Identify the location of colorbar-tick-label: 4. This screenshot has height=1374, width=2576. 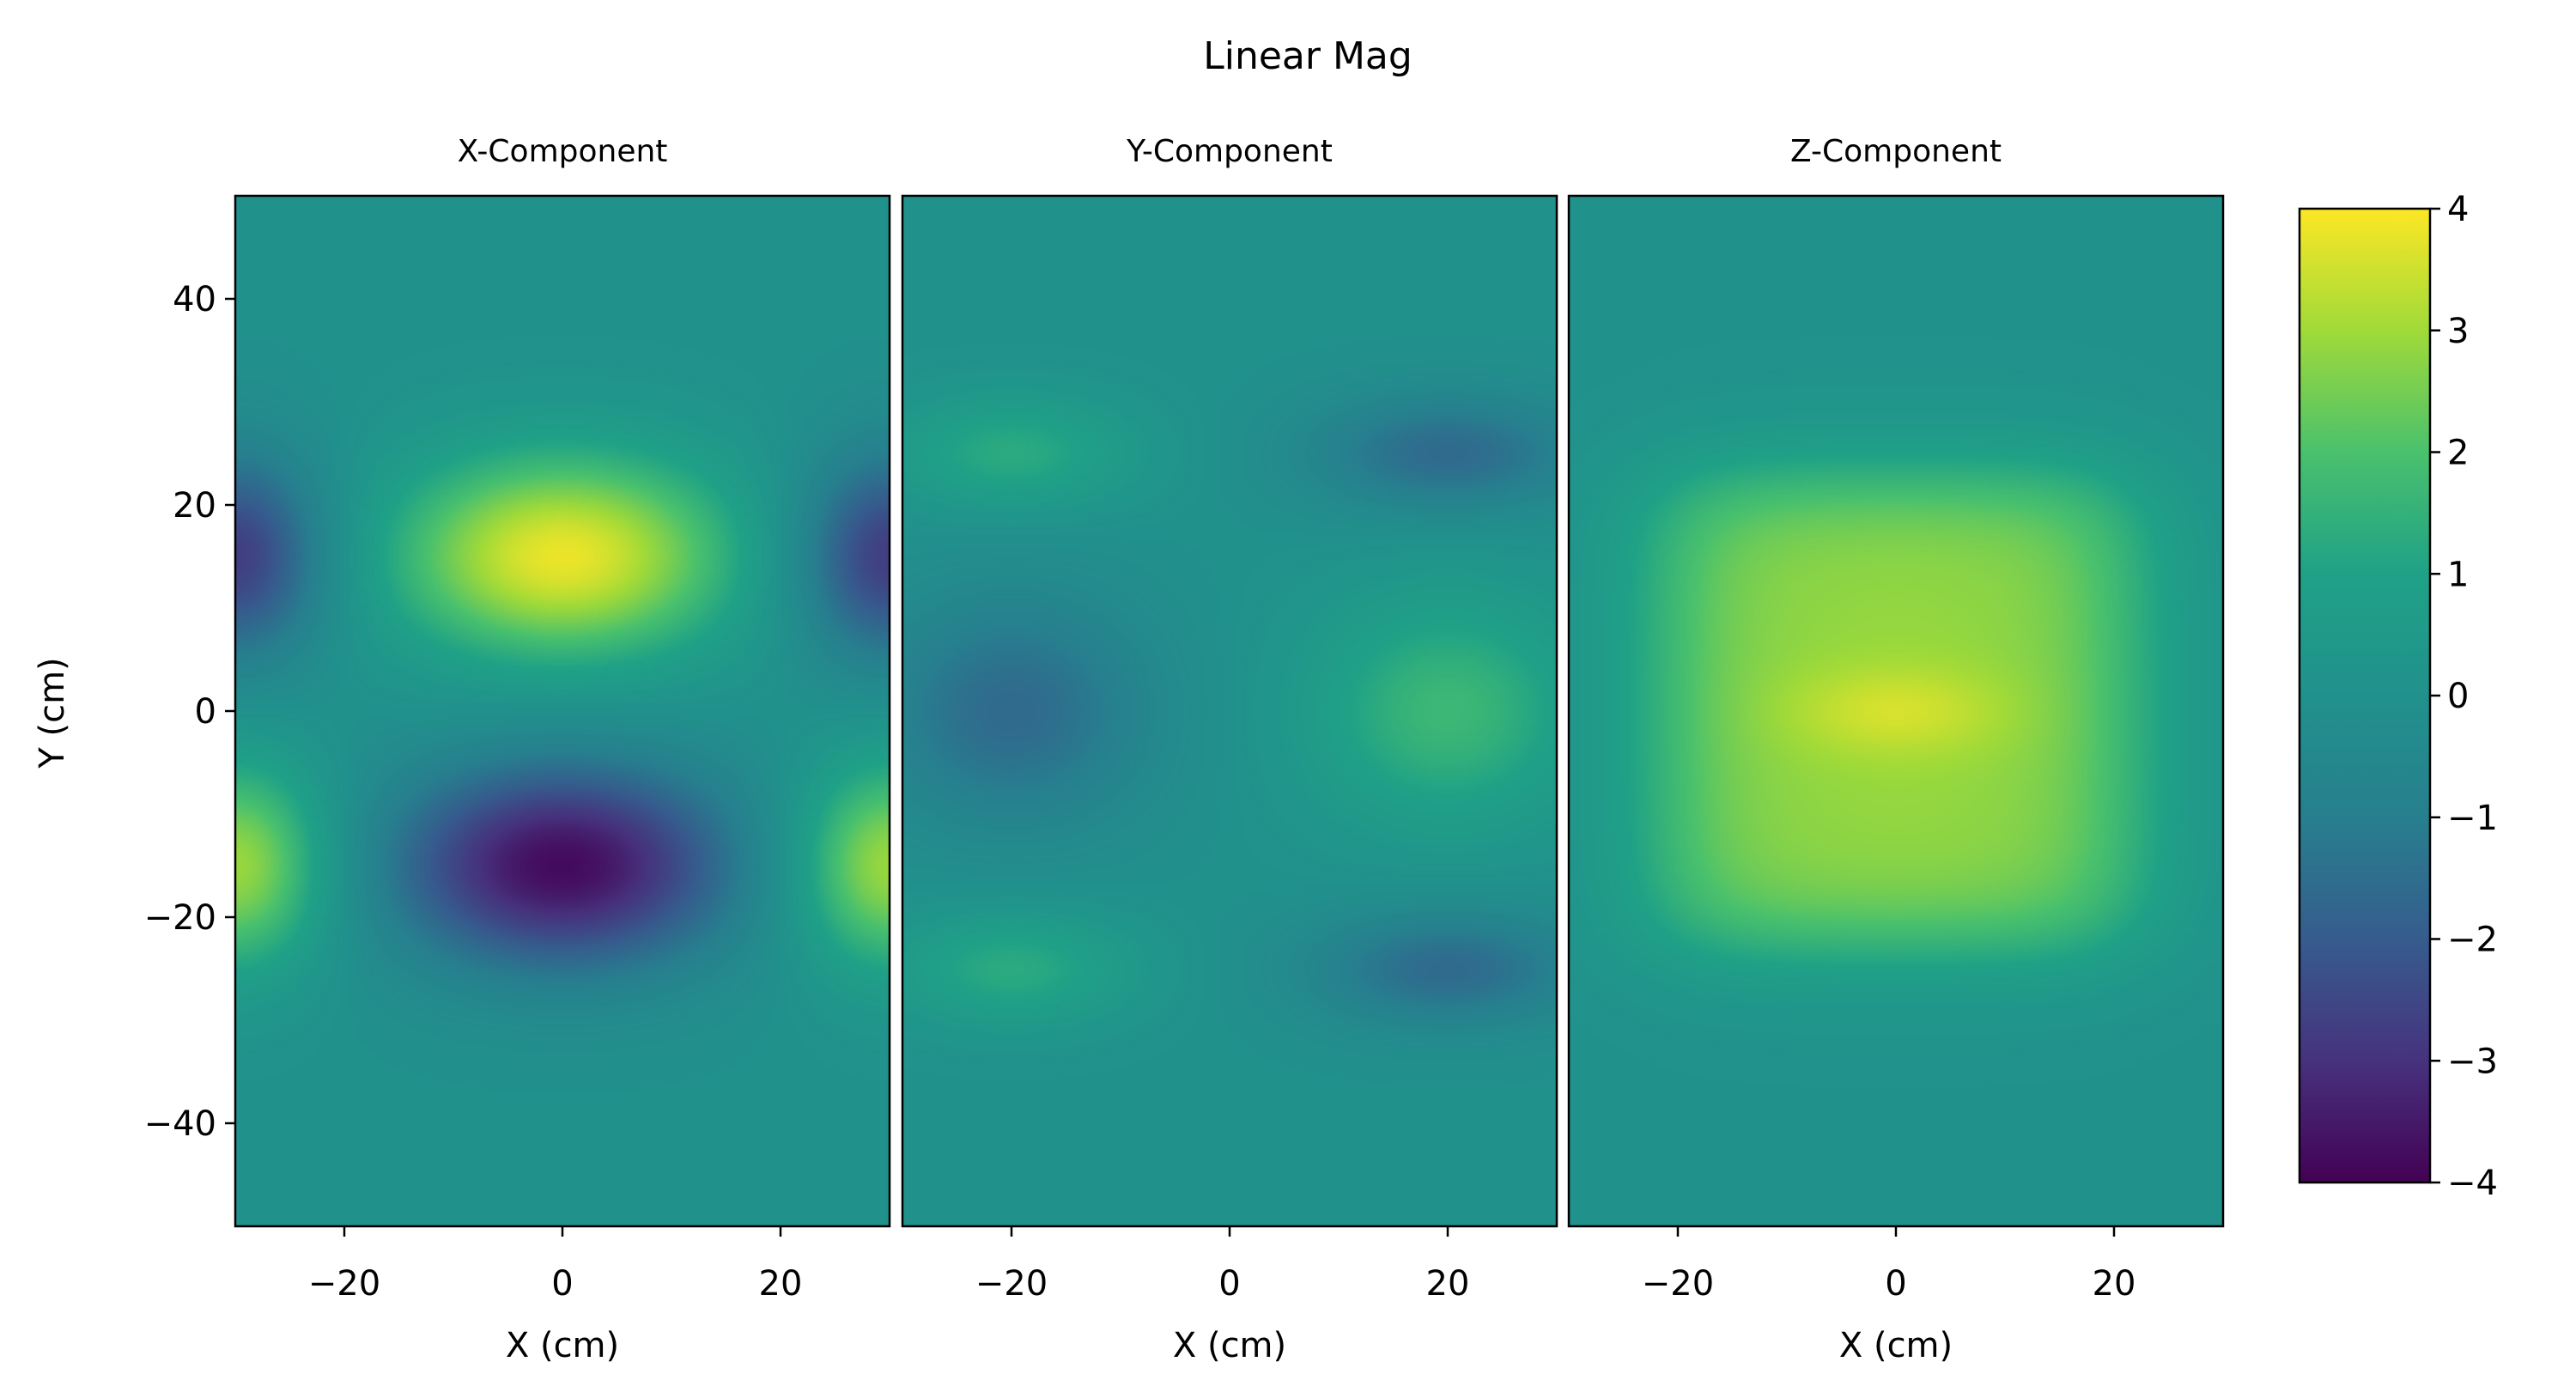
(2458, 209).